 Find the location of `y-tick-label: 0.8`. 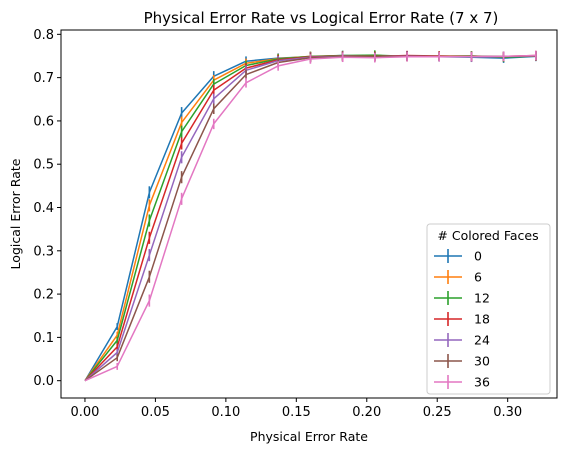

y-tick-label: 0.8 is located at coordinates (43, 35).